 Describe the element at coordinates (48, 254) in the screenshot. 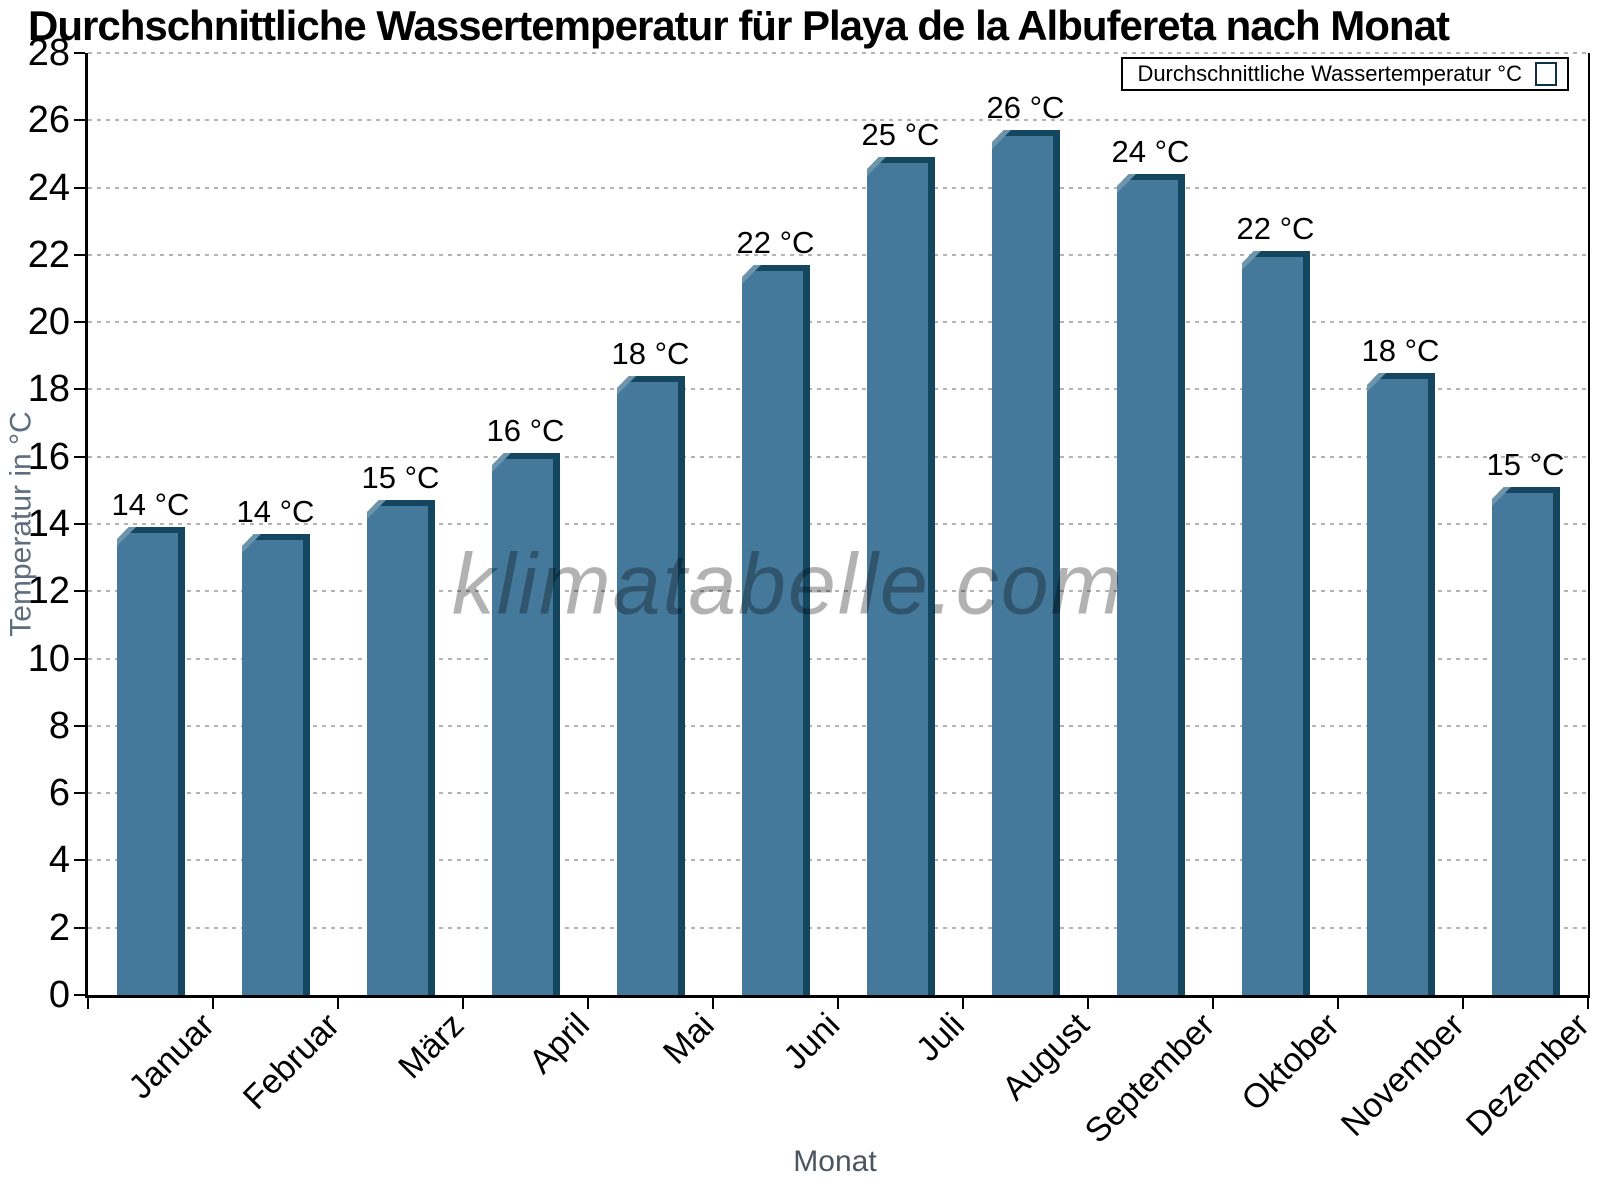

I see `y-tick-label: 22` at that location.